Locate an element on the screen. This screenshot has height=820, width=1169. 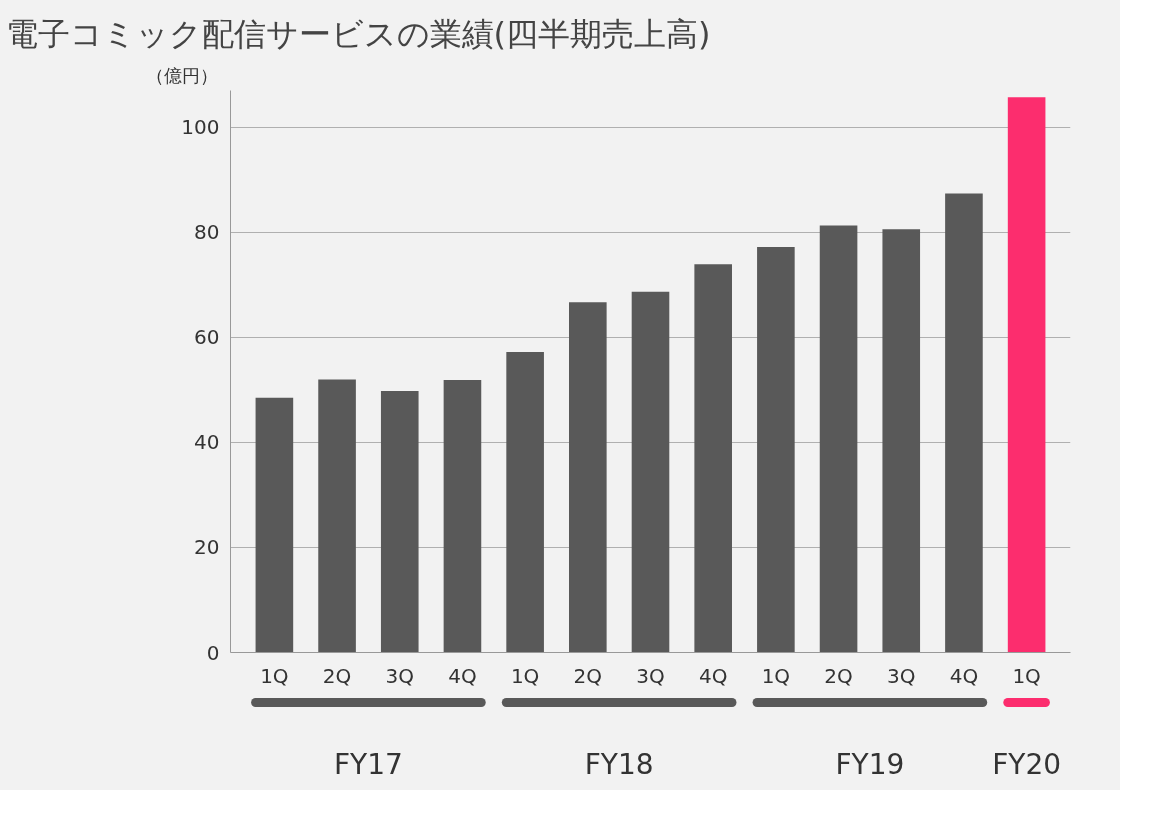
y-tick-label: 80 is located at coordinates (207, 232).